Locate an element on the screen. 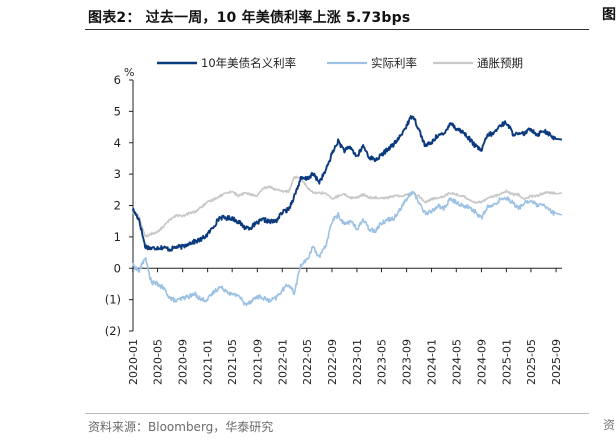 This screenshot has width=616, height=445. y-tick-label: 4 is located at coordinates (117, 143).